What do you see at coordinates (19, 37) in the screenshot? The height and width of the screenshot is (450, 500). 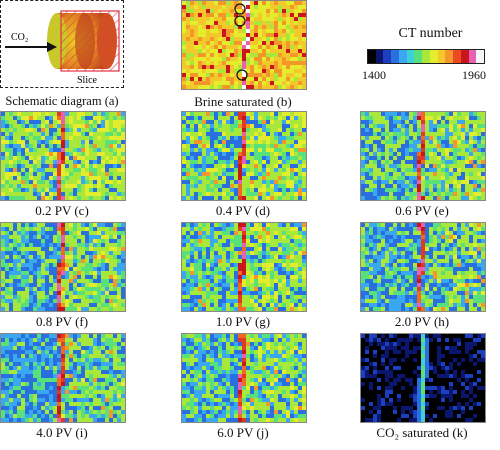 I see `co2-label: CO₂` at bounding box center [19, 37].